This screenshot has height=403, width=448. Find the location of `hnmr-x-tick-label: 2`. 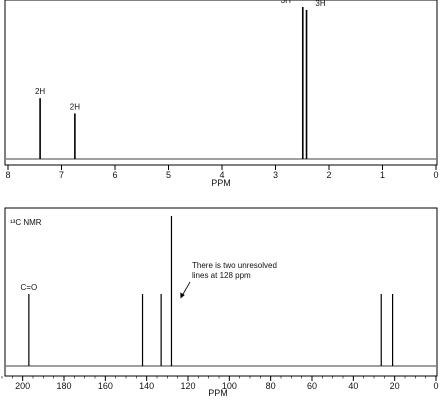

hnmr-x-tick-label: 2 is located at coordinates (328, 175).